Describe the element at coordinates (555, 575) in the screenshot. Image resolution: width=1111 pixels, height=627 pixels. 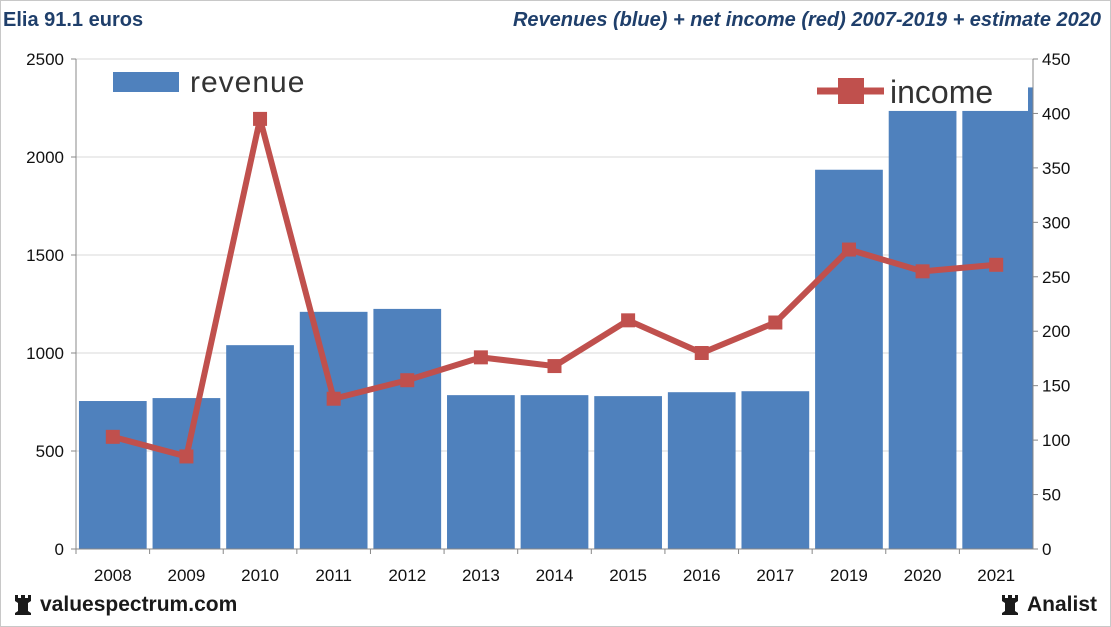
I see `x-tick-label: 2014` at that location.